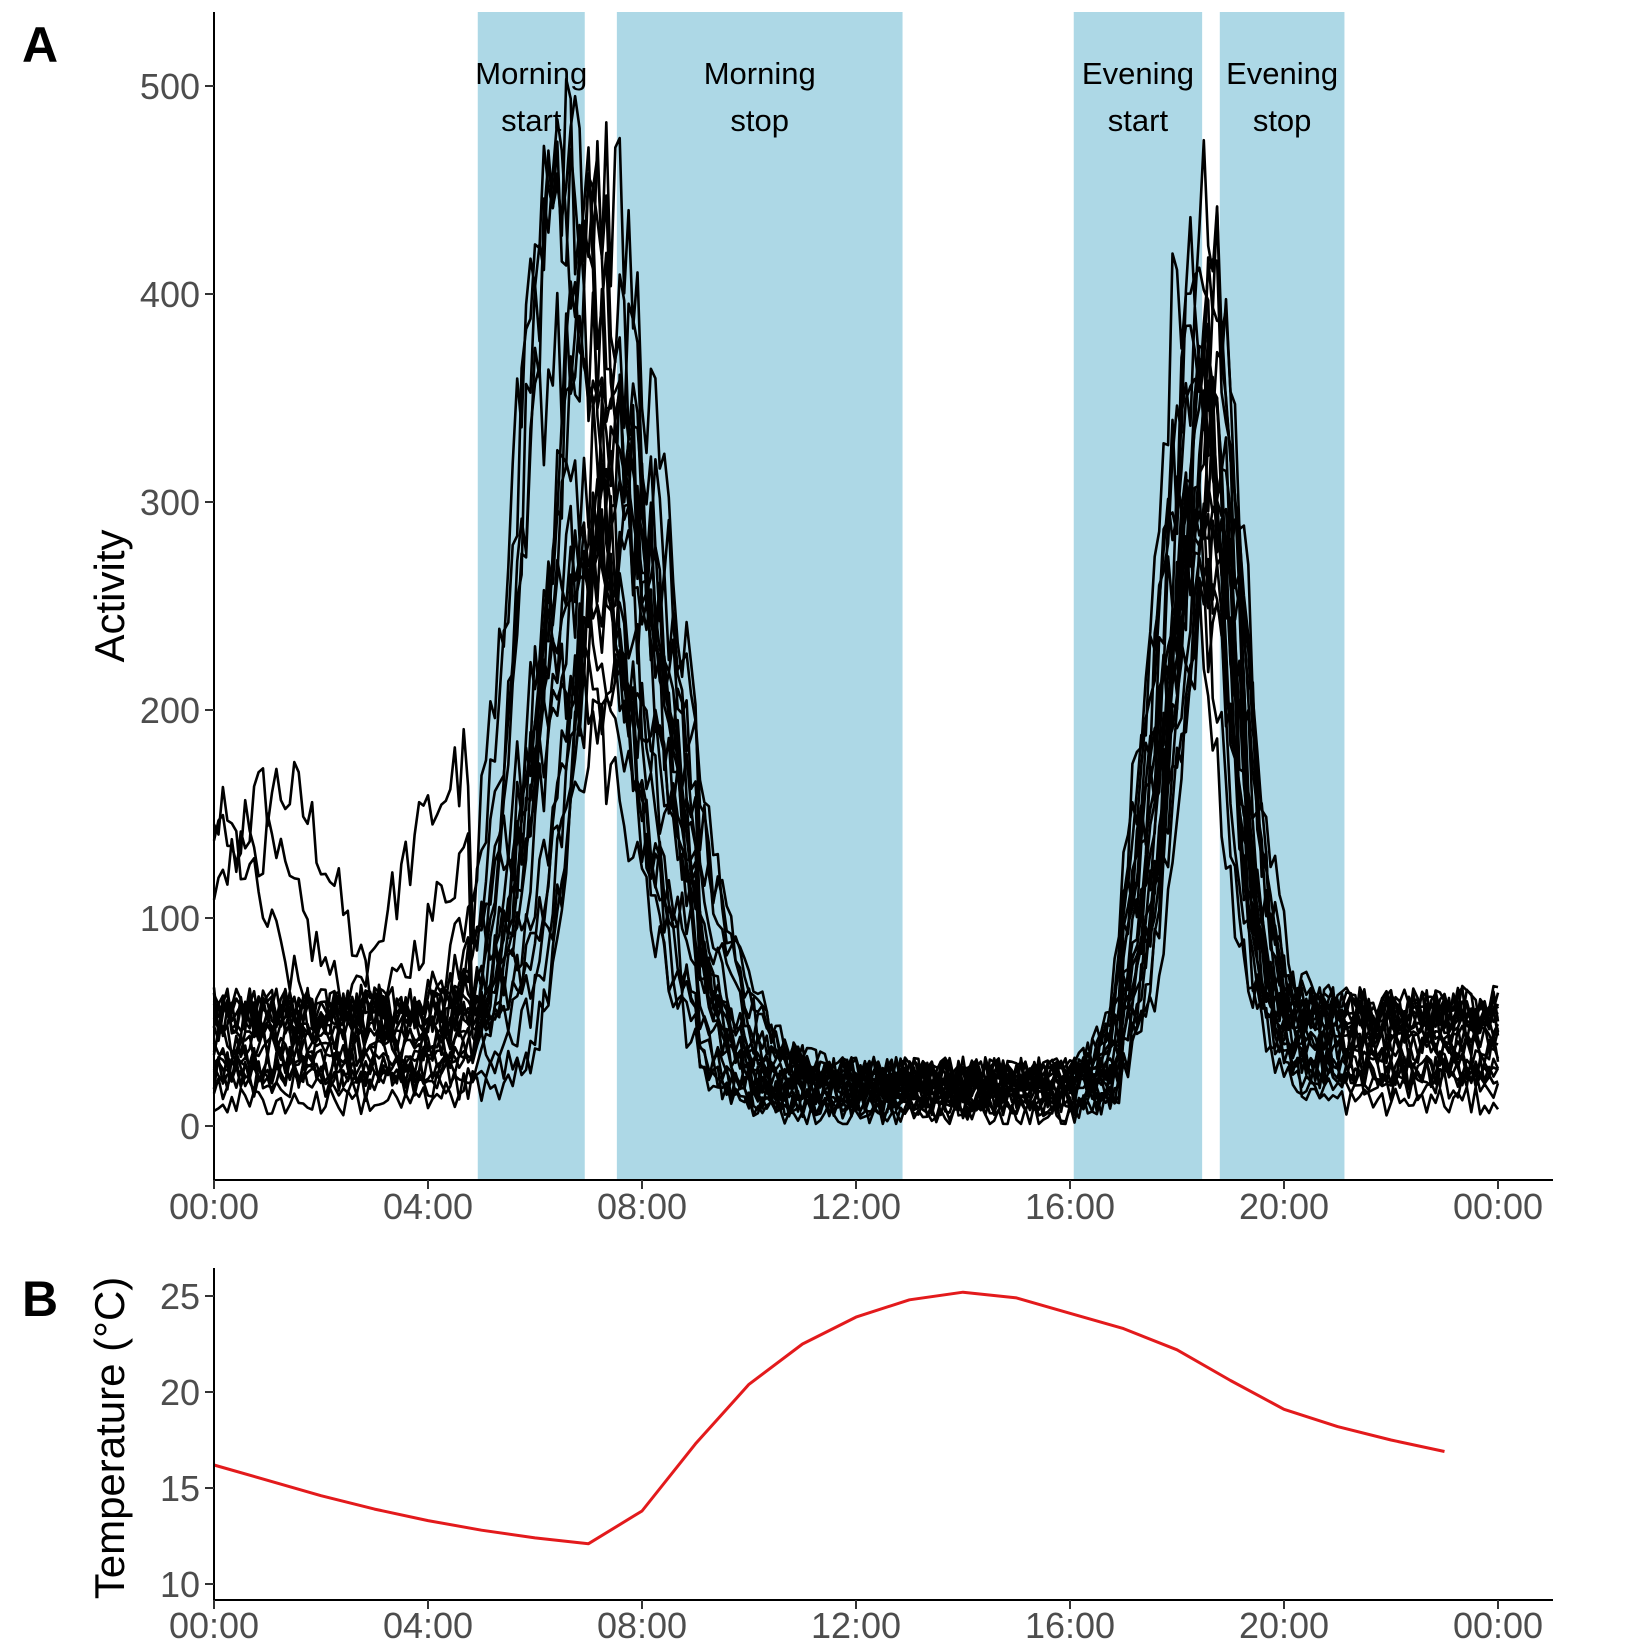  What do you see at coordinates (190, 1126) in the screenshot?
I see `y-tick-label-a-0: 0` at bounding box center [190, 1126].